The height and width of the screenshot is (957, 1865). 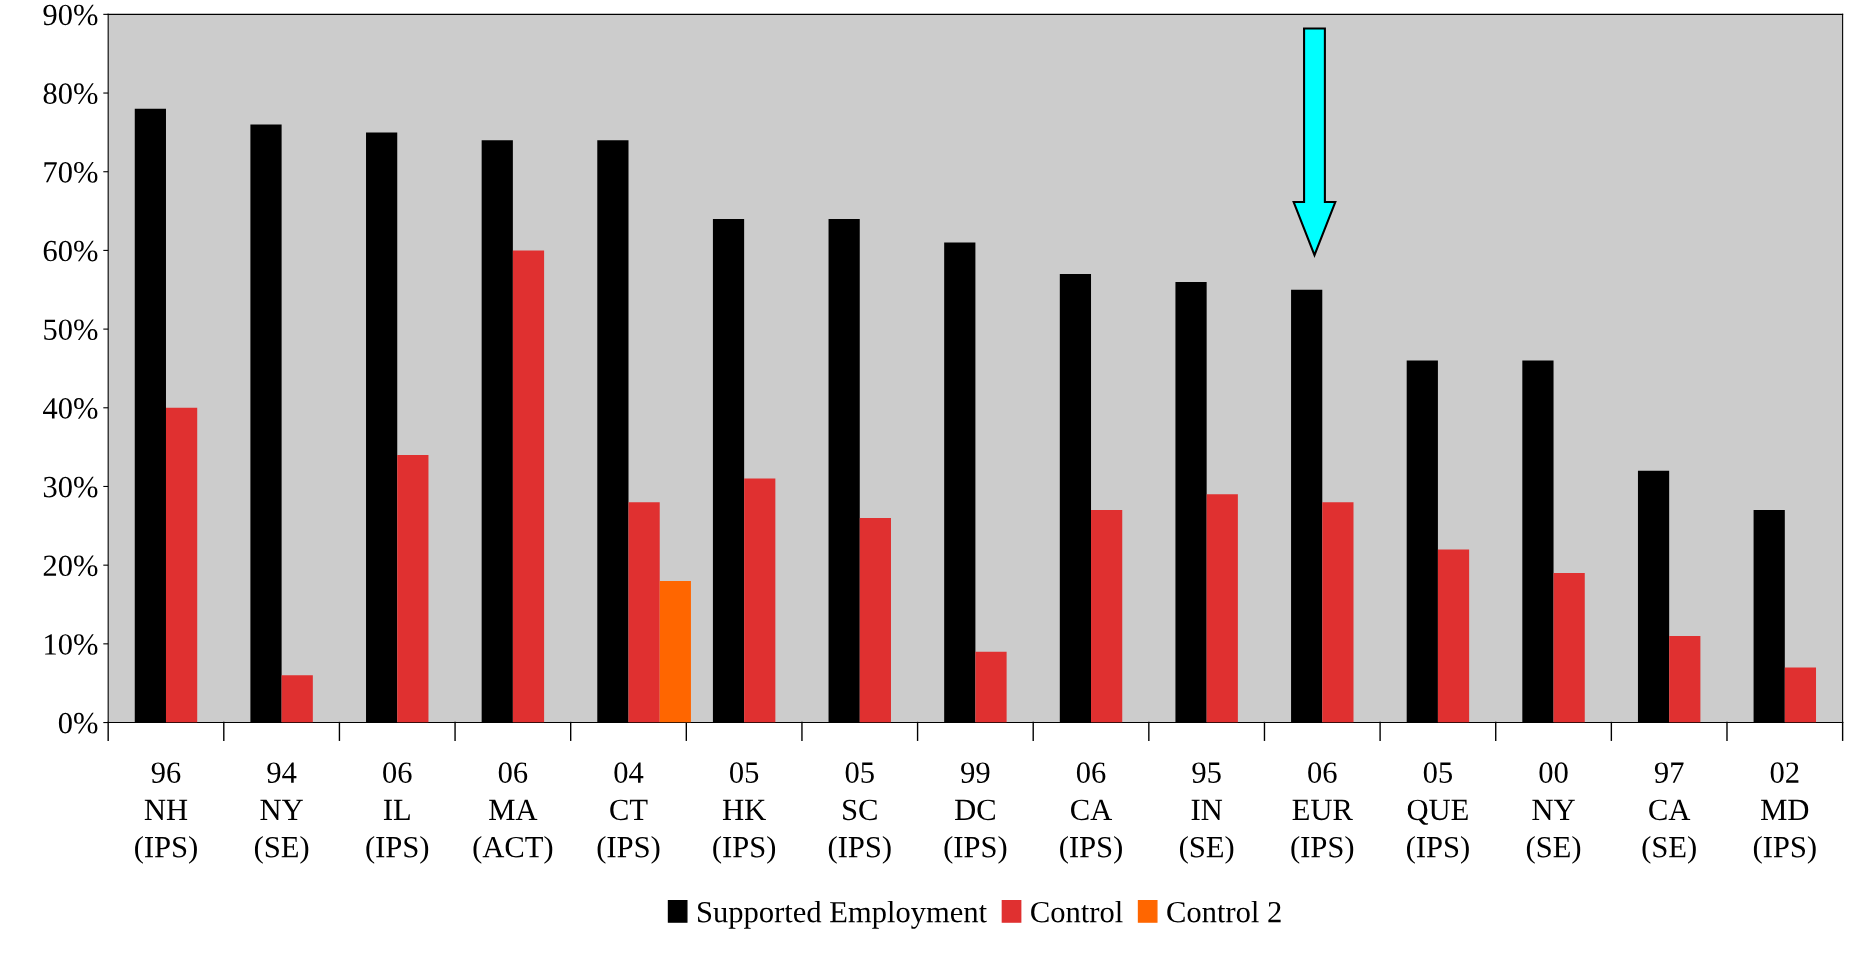 I want to click on y-tick-label: 20%, so click(x=70, y=566).